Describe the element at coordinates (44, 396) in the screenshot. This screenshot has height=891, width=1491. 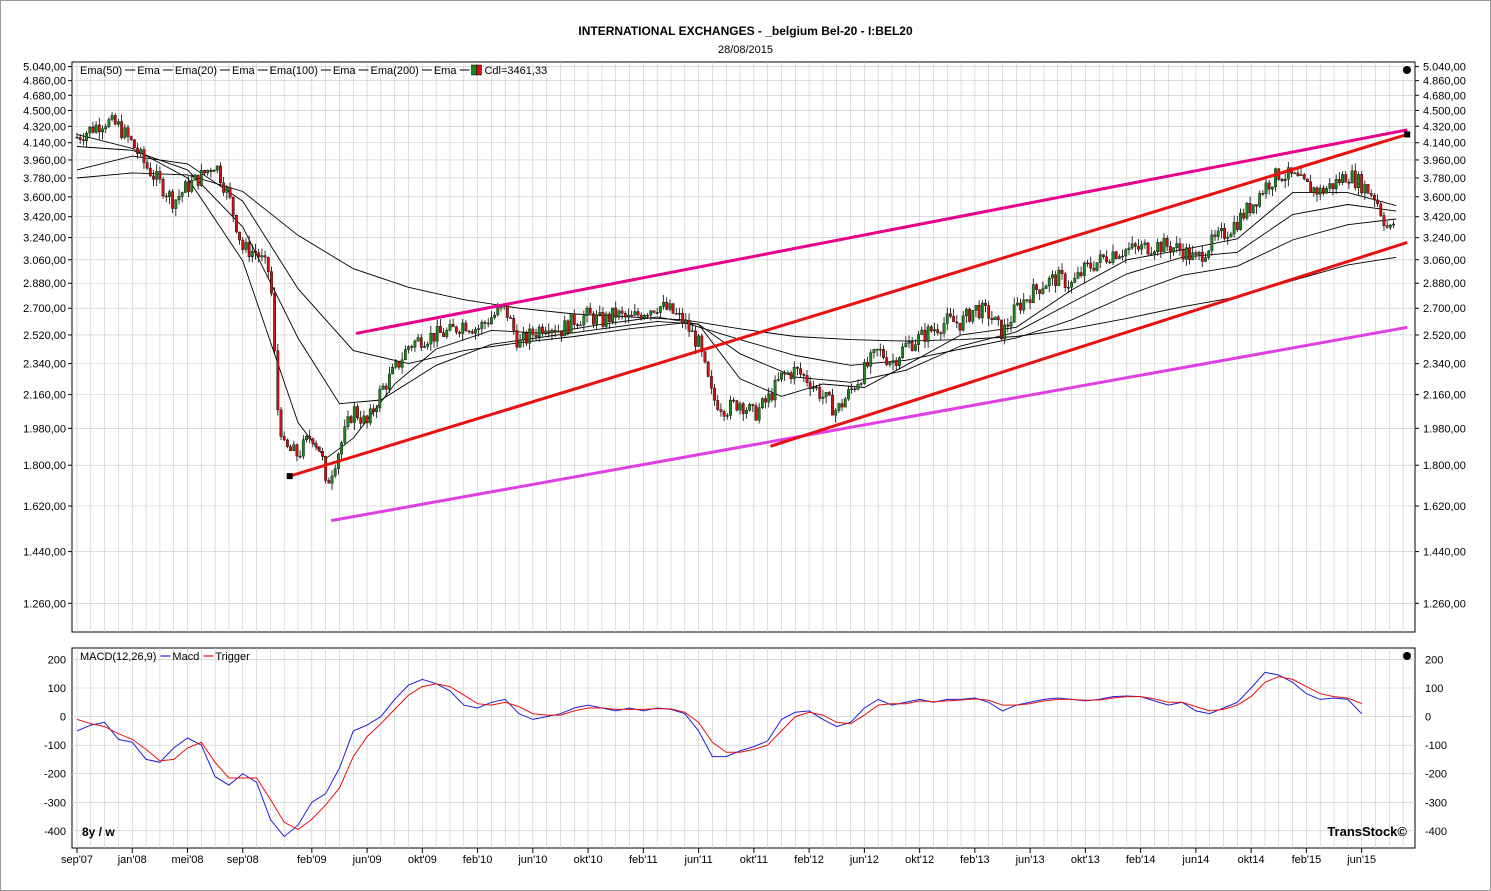
I see `y-tick-label-left: 2.160,00` at that location.